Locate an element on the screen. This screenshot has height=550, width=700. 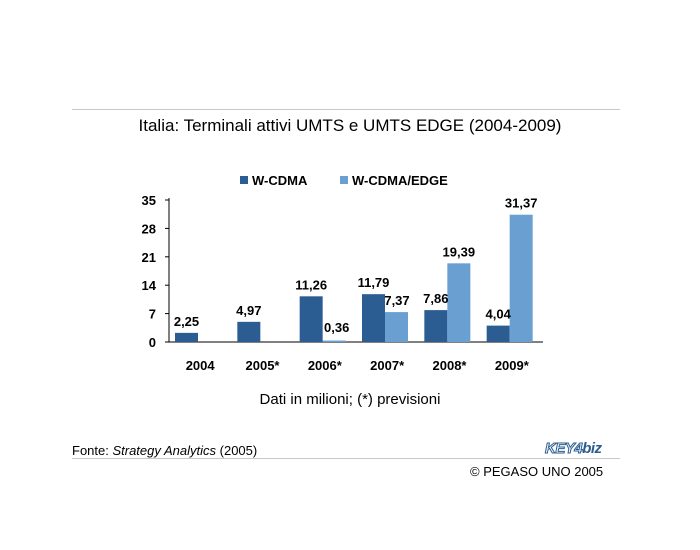
source-line: Fonte: Strategy Analytics (2005) is located at coordinates (164, 450).